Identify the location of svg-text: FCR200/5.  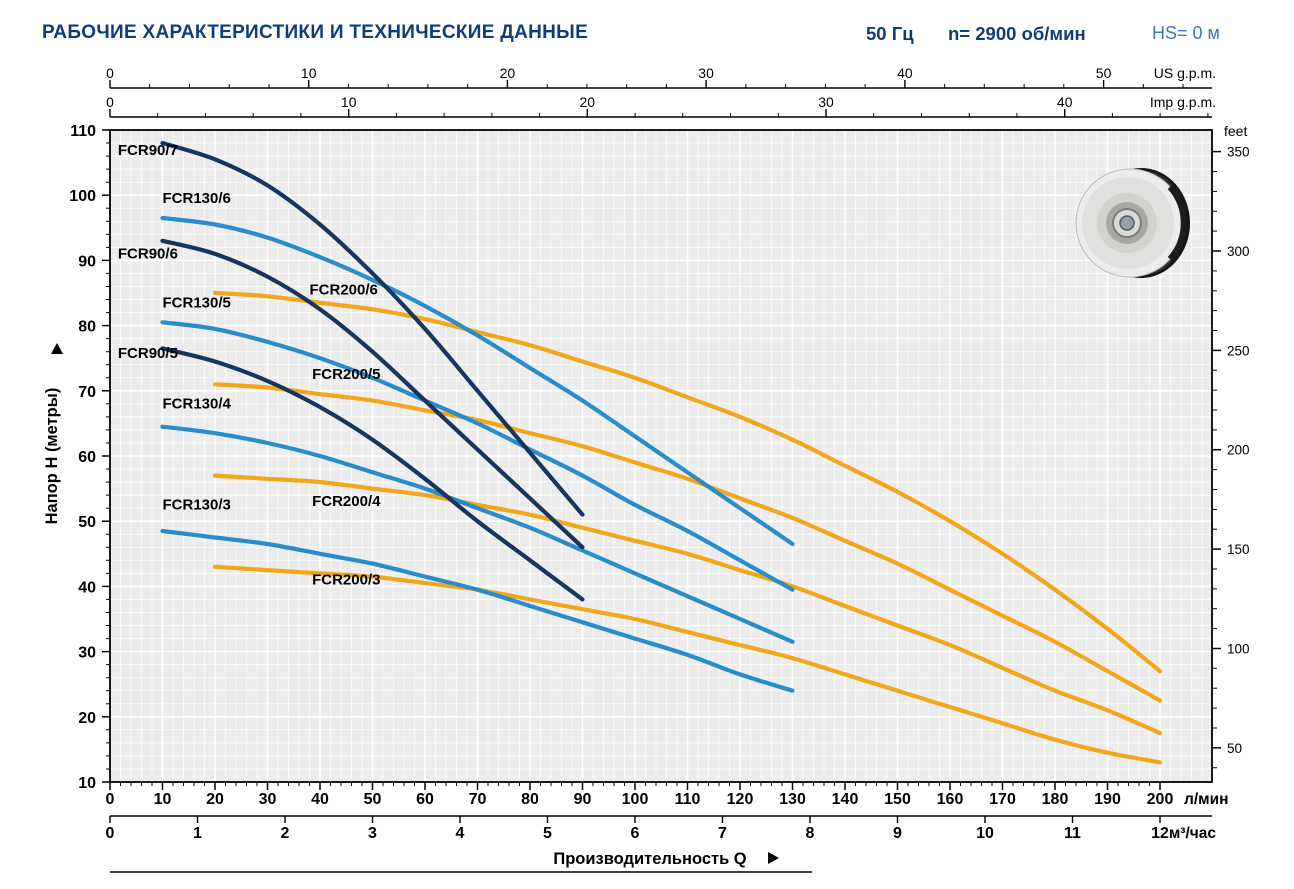
(346, 374).